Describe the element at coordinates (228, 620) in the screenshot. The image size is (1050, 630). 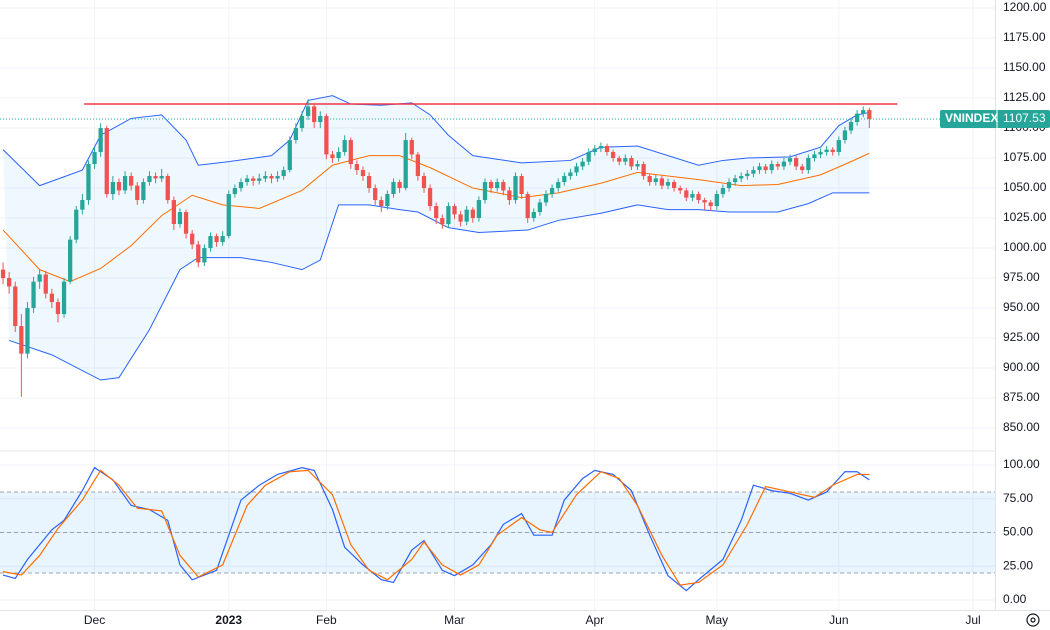
I see `x-tick-label: 2023` at that location.